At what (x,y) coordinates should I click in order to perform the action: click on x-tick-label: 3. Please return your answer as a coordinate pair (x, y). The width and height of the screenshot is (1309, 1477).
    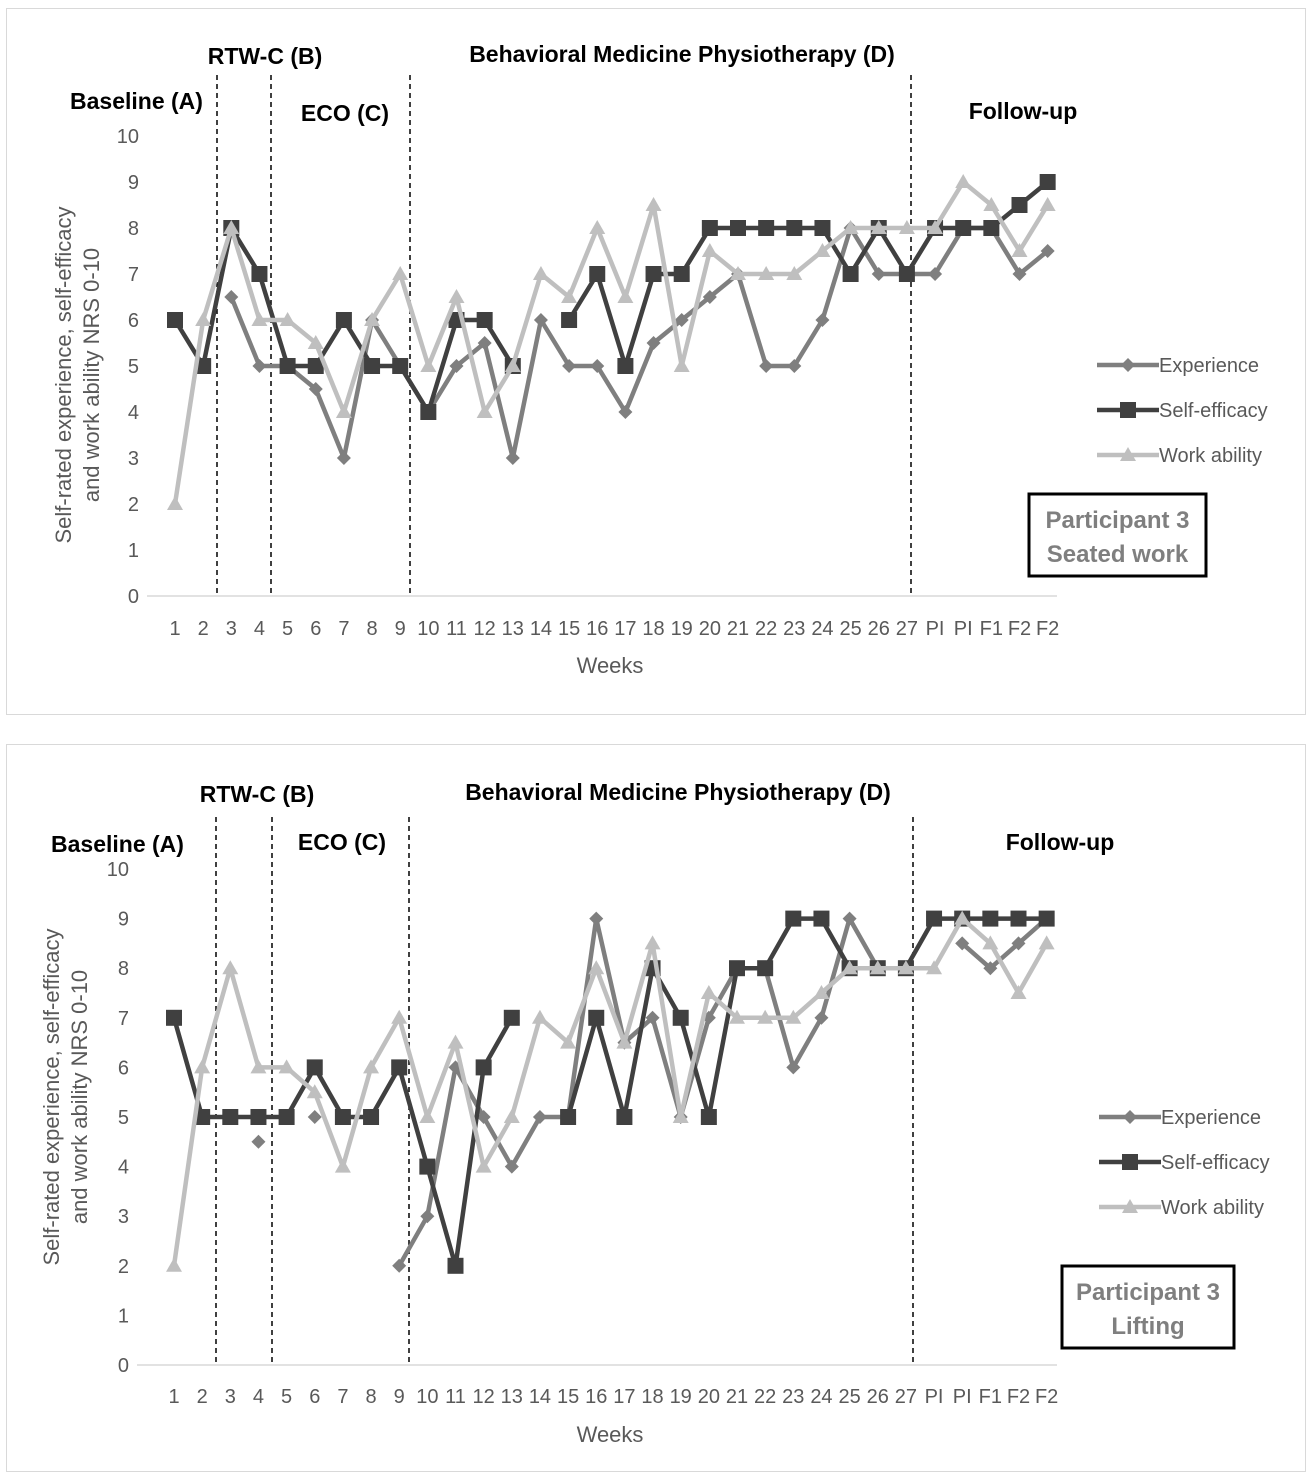
    Looking at the image, I should click on (230, 1397).